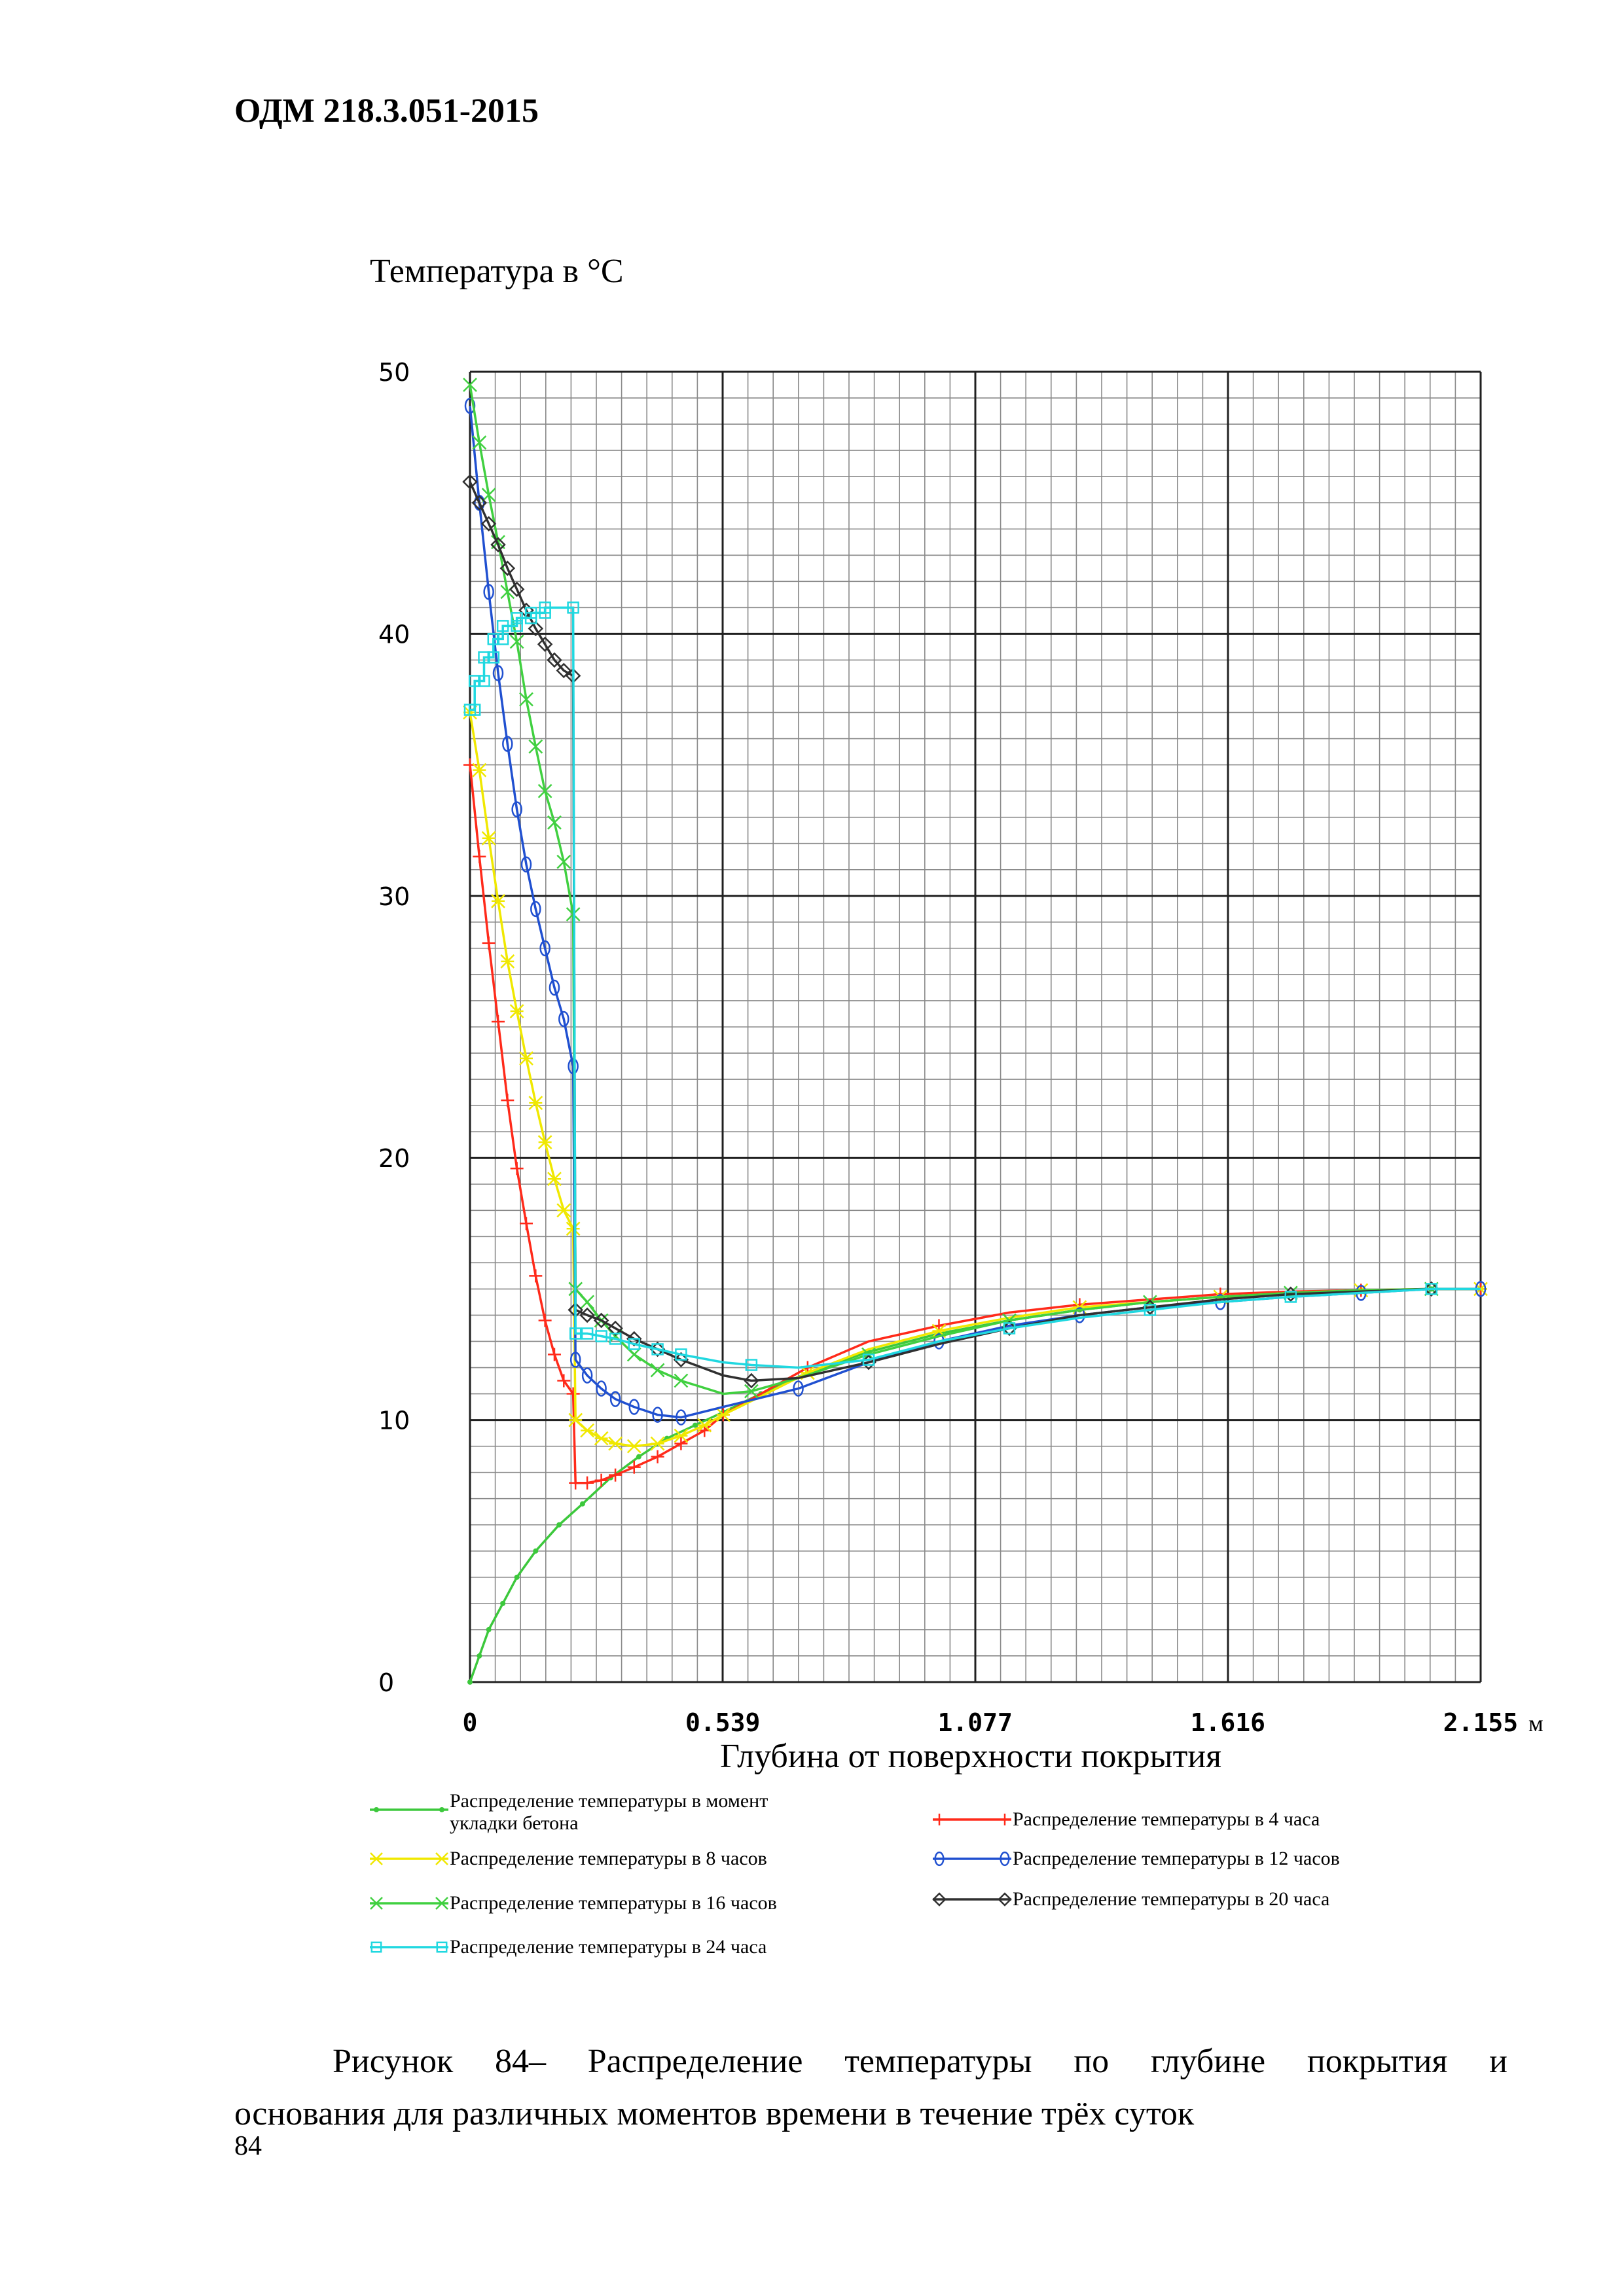 The image size is (1624, 2296). I want to click on y-tick-label: 10, so click(394, 1421).